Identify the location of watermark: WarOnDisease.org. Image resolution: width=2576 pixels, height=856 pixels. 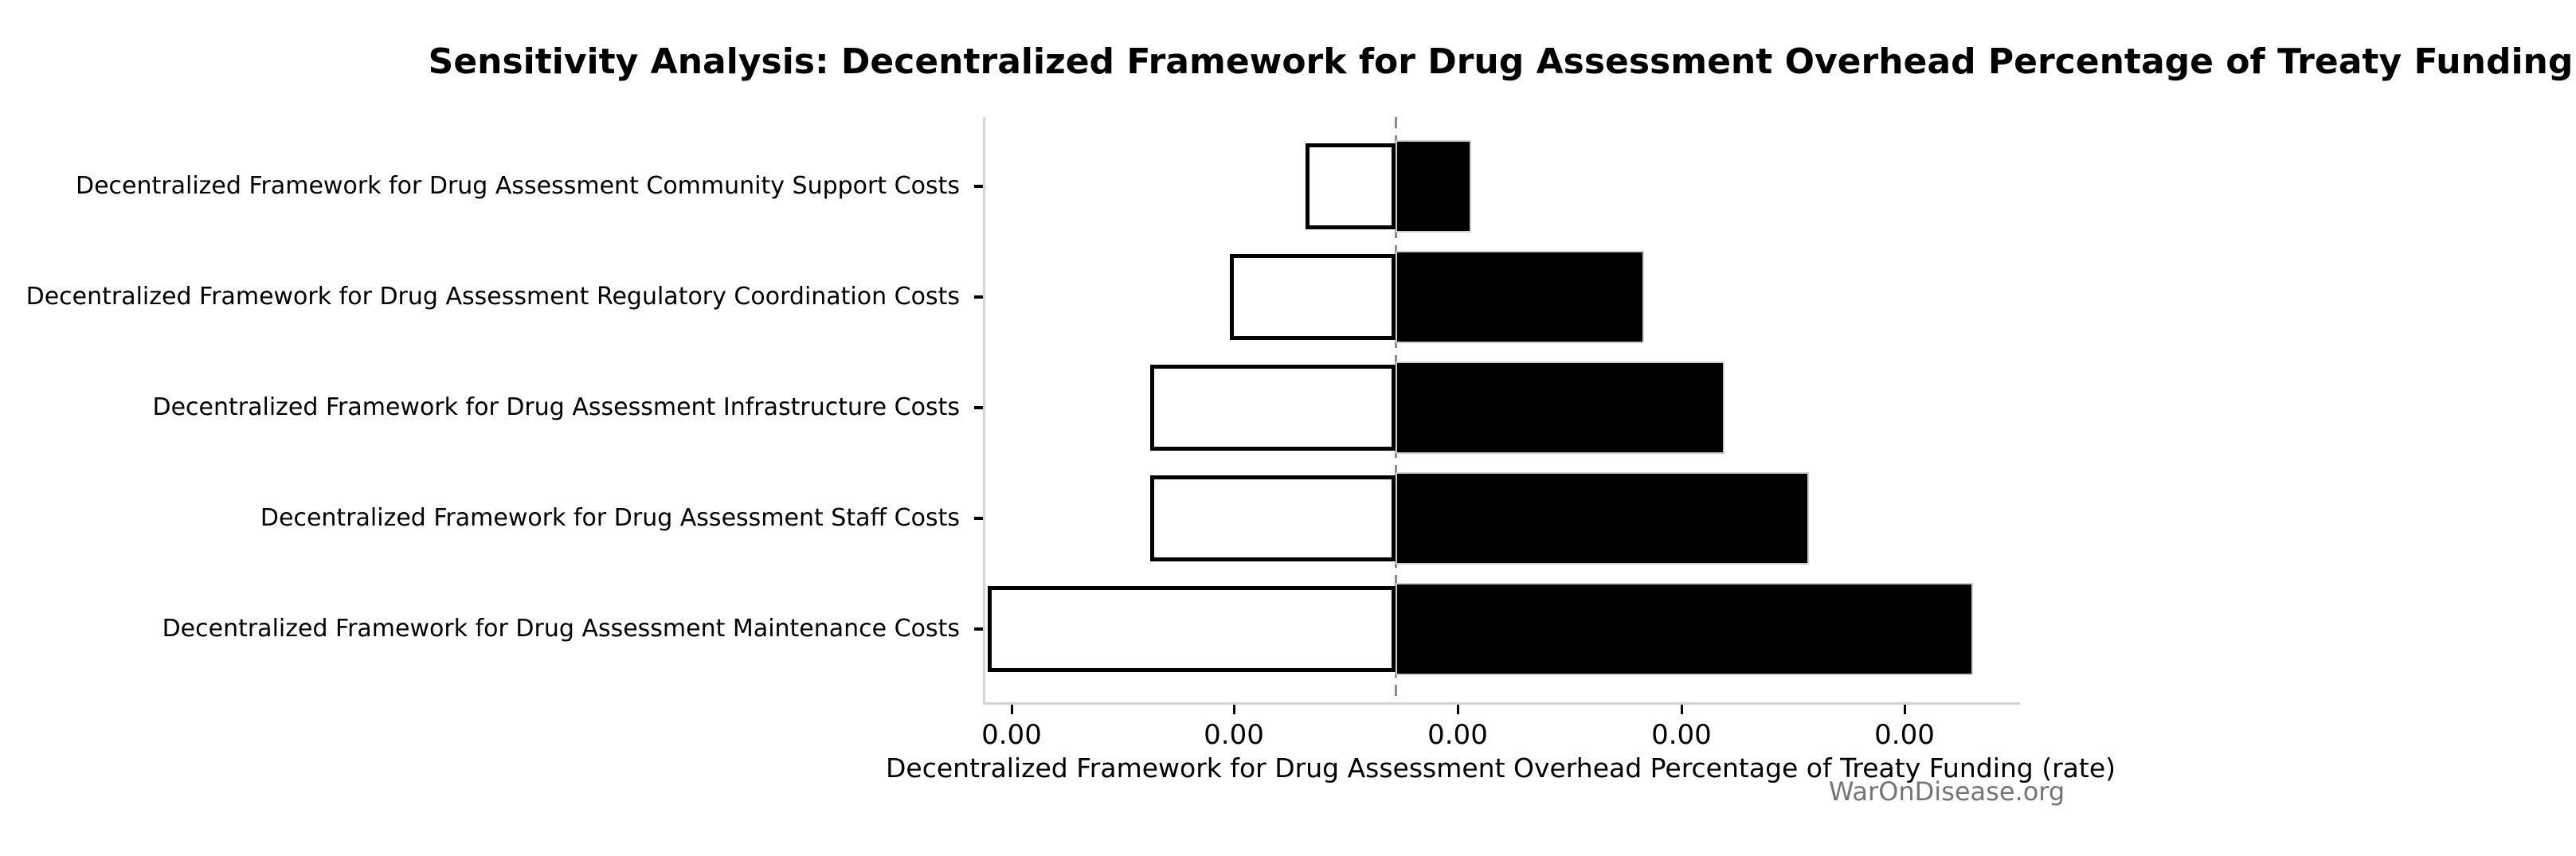
(1946, 791).